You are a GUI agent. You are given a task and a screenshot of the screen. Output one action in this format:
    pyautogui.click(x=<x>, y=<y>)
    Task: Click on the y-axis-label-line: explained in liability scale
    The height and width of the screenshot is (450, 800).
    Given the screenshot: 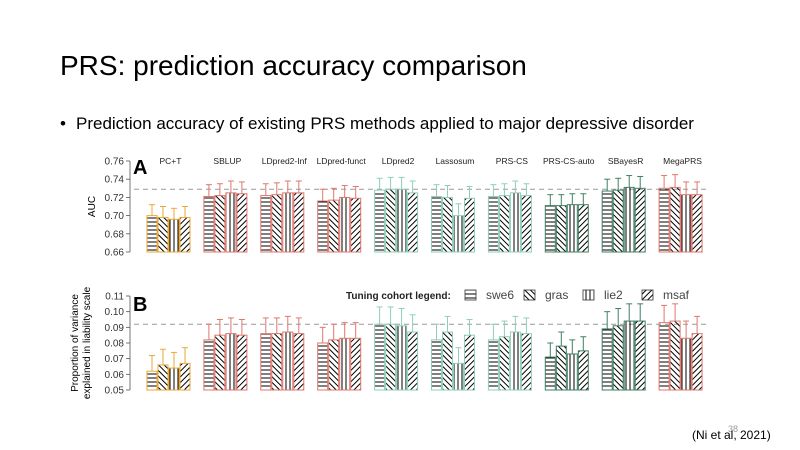 What is the action you would take?
    pyautogui.click(x=87, y=342)
    